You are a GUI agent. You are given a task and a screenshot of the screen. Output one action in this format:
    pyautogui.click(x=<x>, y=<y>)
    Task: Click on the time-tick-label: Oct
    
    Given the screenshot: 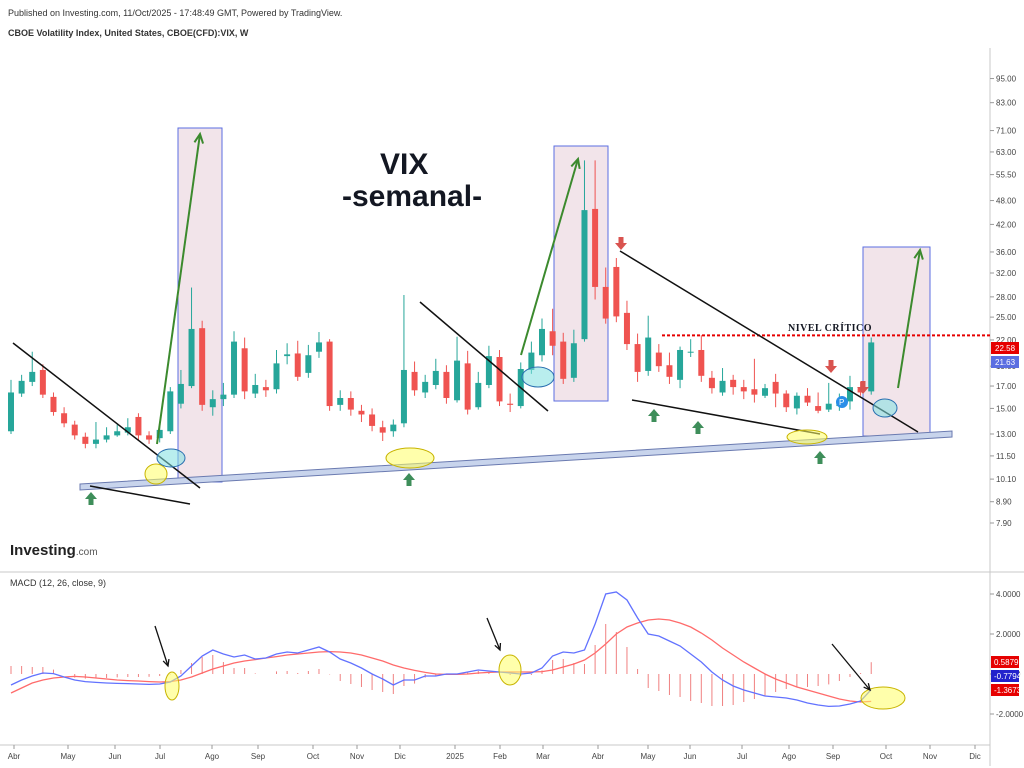 What is the action you would take?
    pyautogui.click(x=886, y=756)
    